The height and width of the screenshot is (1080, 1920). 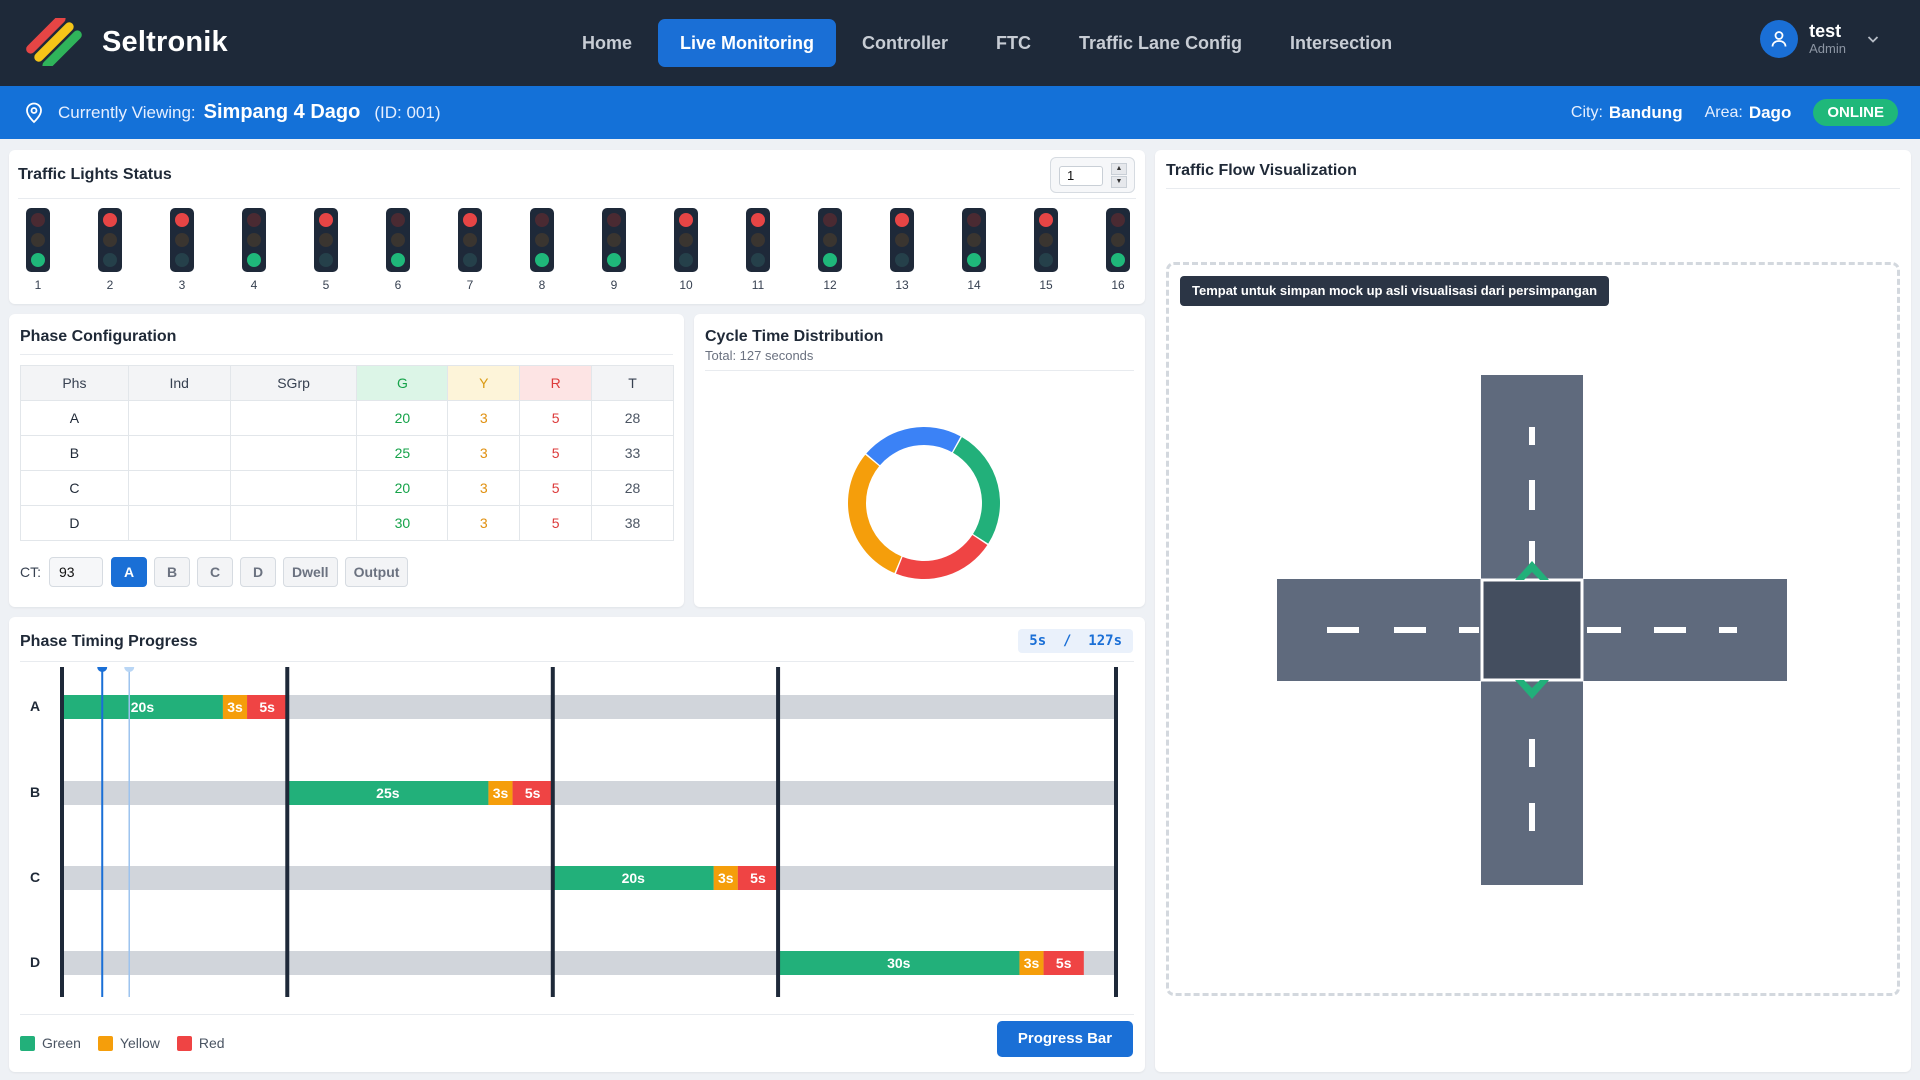 What do you see at coordinates (1873, 39) in the screenshot?
I see `chevron-down-icon` at bounding box center [1873, 39].